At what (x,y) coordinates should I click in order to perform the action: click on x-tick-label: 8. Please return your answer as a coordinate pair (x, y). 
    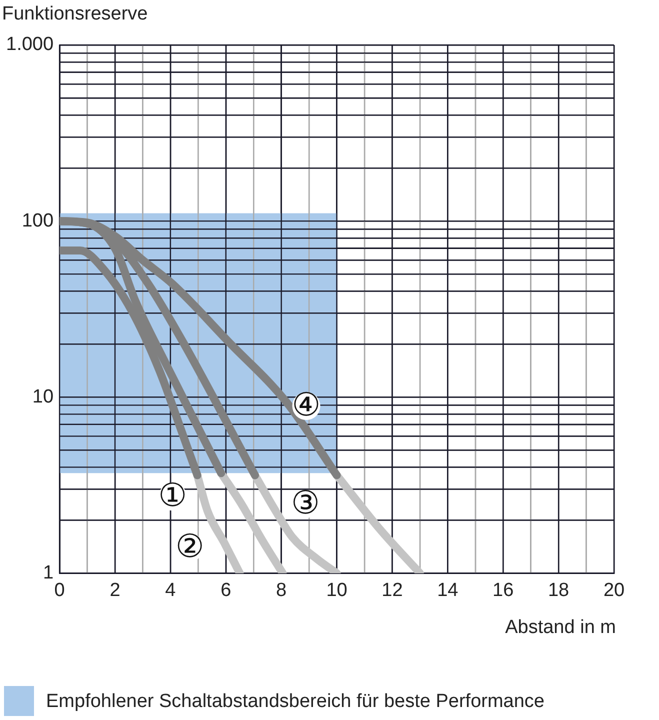
    Looking at the image, I should click on (281, 590).